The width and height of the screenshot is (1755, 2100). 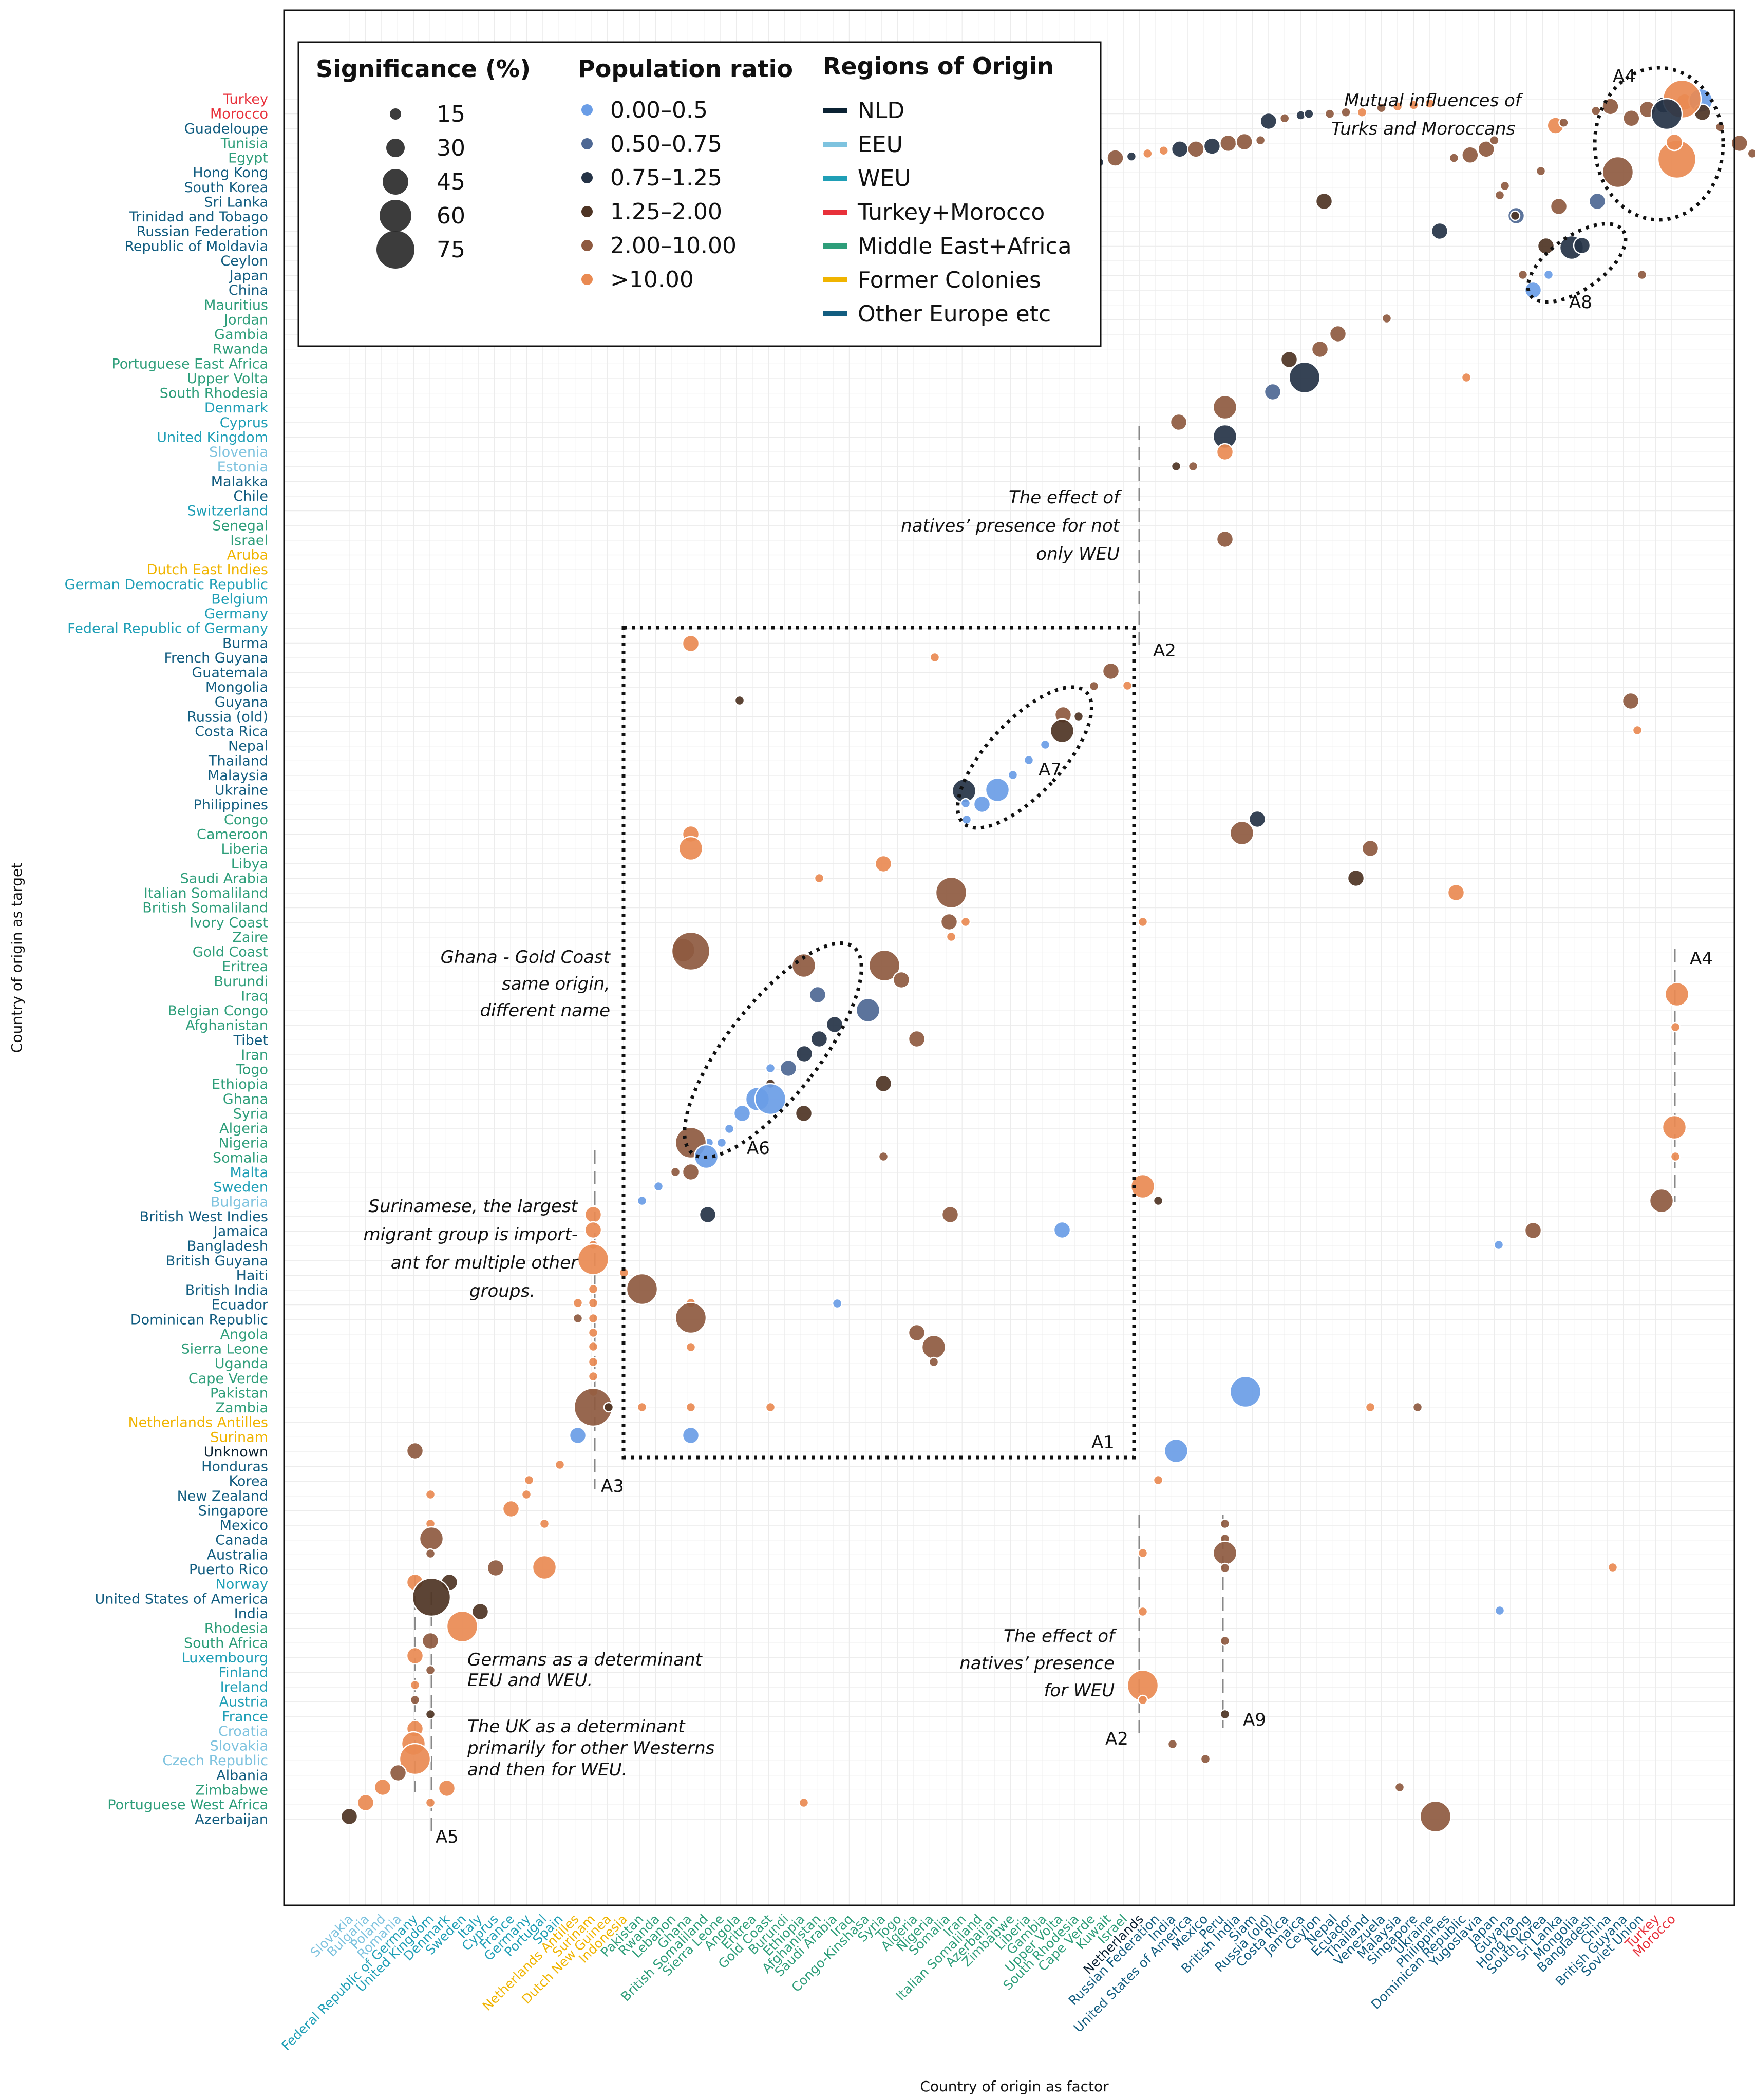 What do you see at coordinates (237, 776) in the screenshot?
I see `y-tick-malaysia: Malaysia` at bounding box center [237, 776].